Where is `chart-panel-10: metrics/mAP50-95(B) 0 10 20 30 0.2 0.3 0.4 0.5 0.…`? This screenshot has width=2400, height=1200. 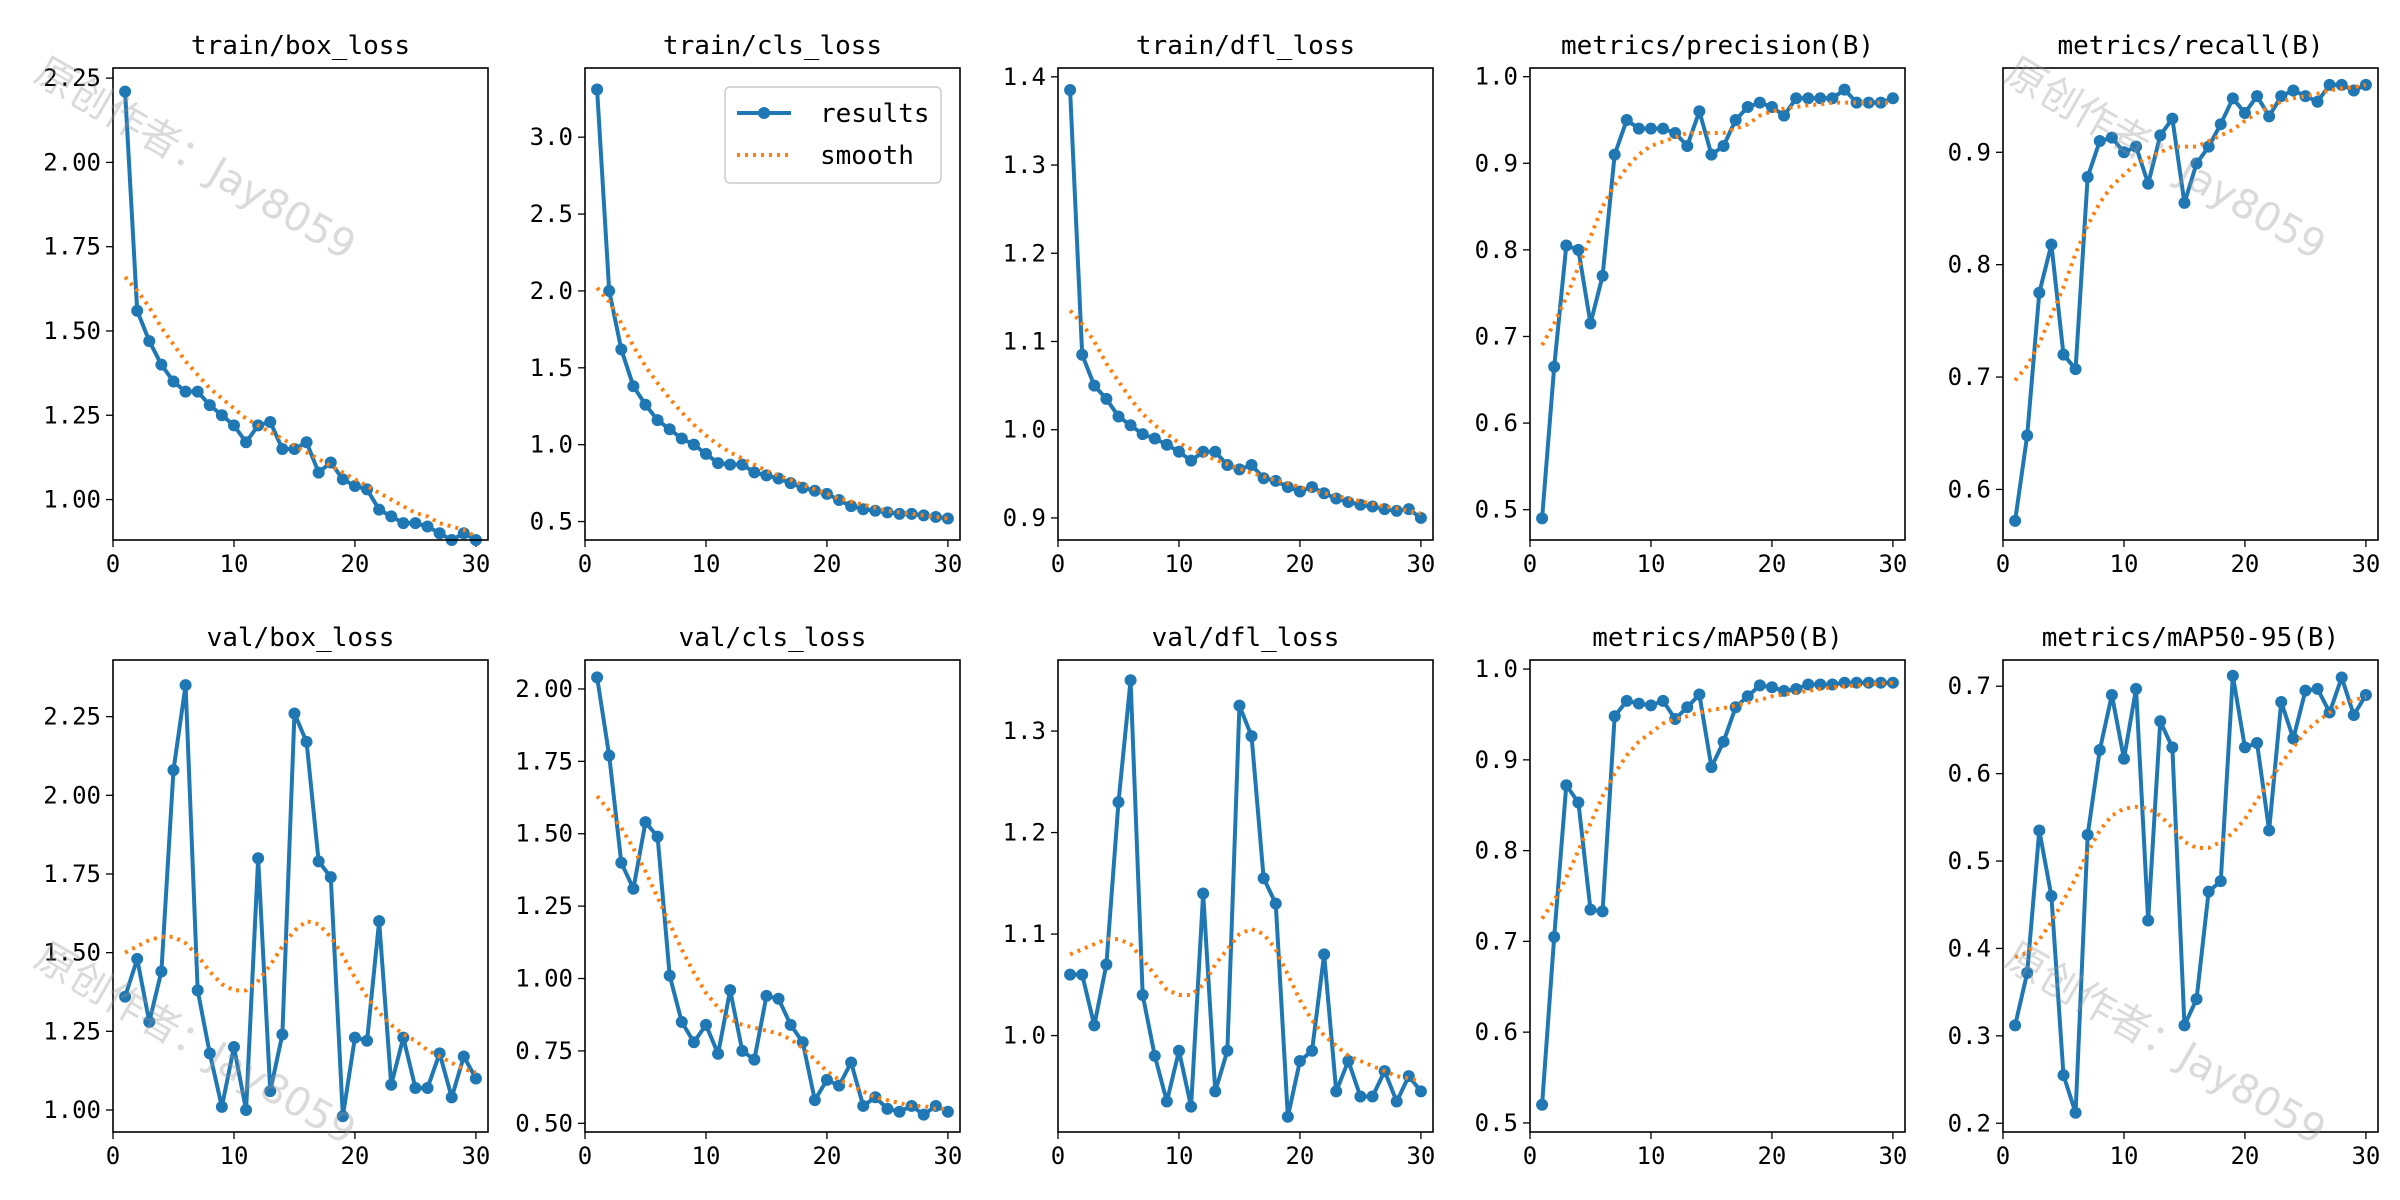
chart-panel-10: metrics/mAP50-95(B) 0 10 20 30 0.2 0.3 0.4 0.5 0.… is located at coordinates (2164, 896).